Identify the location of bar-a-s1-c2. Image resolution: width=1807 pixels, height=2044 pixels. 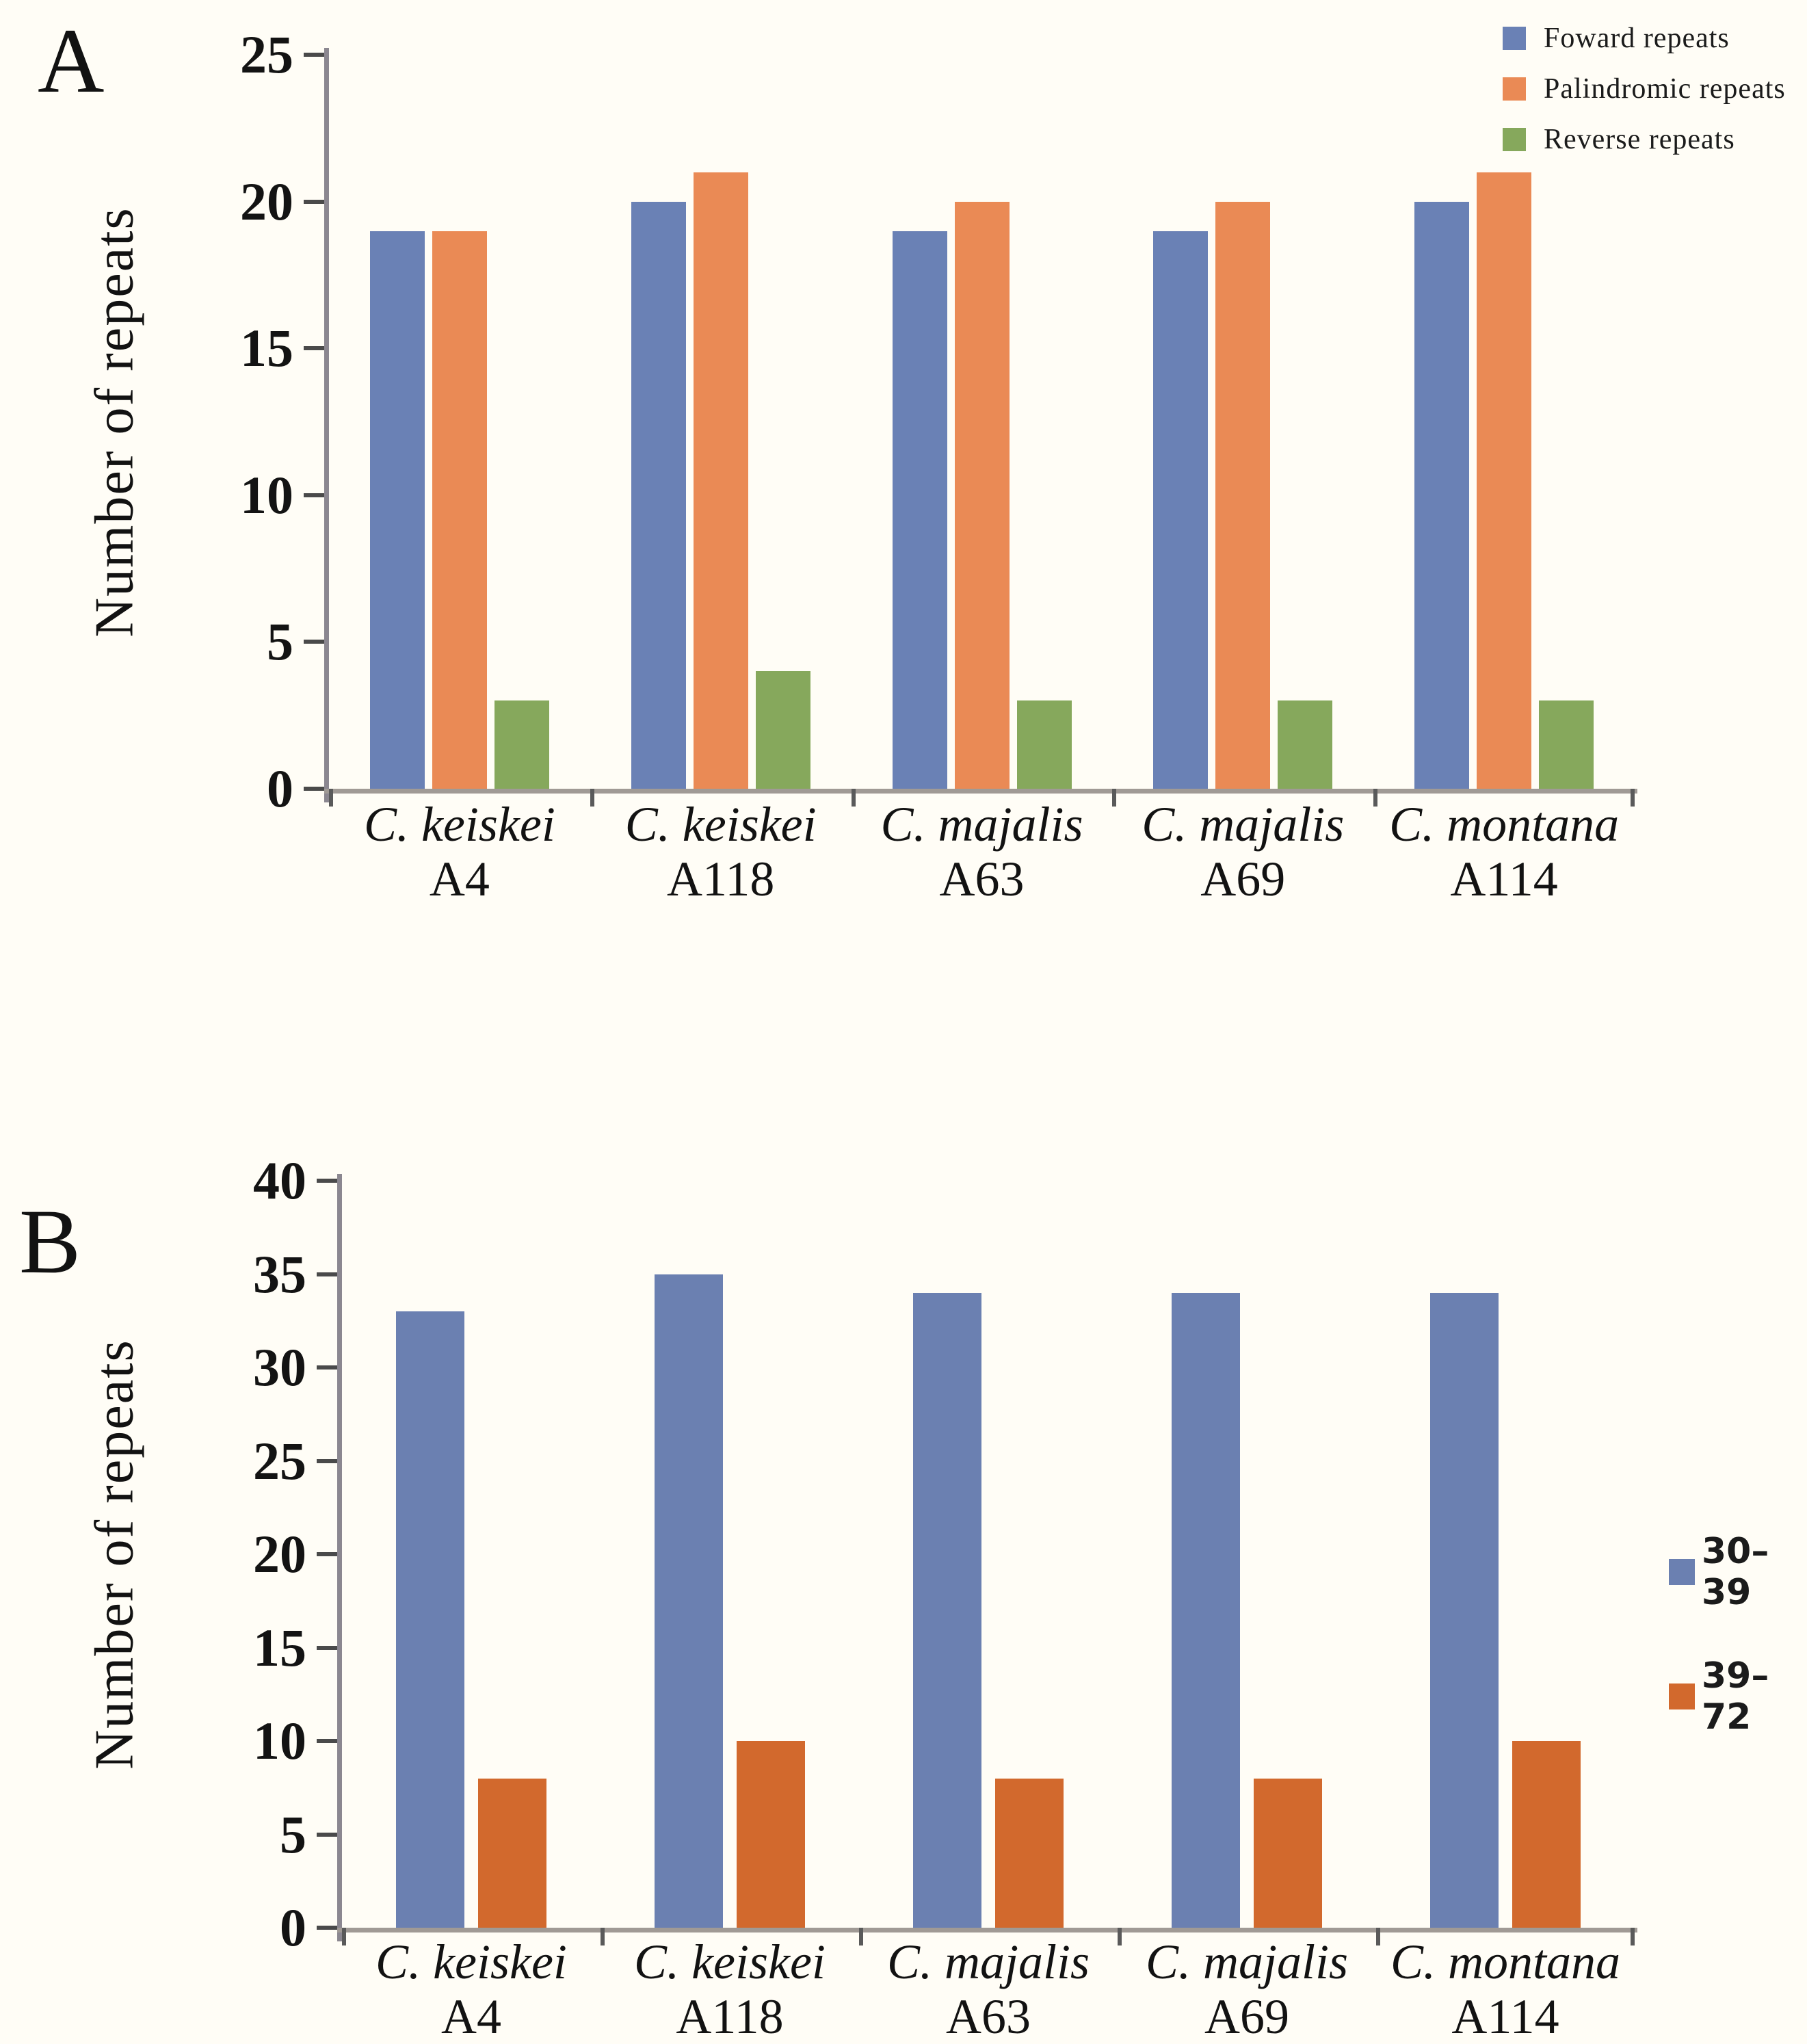
(659, 495).